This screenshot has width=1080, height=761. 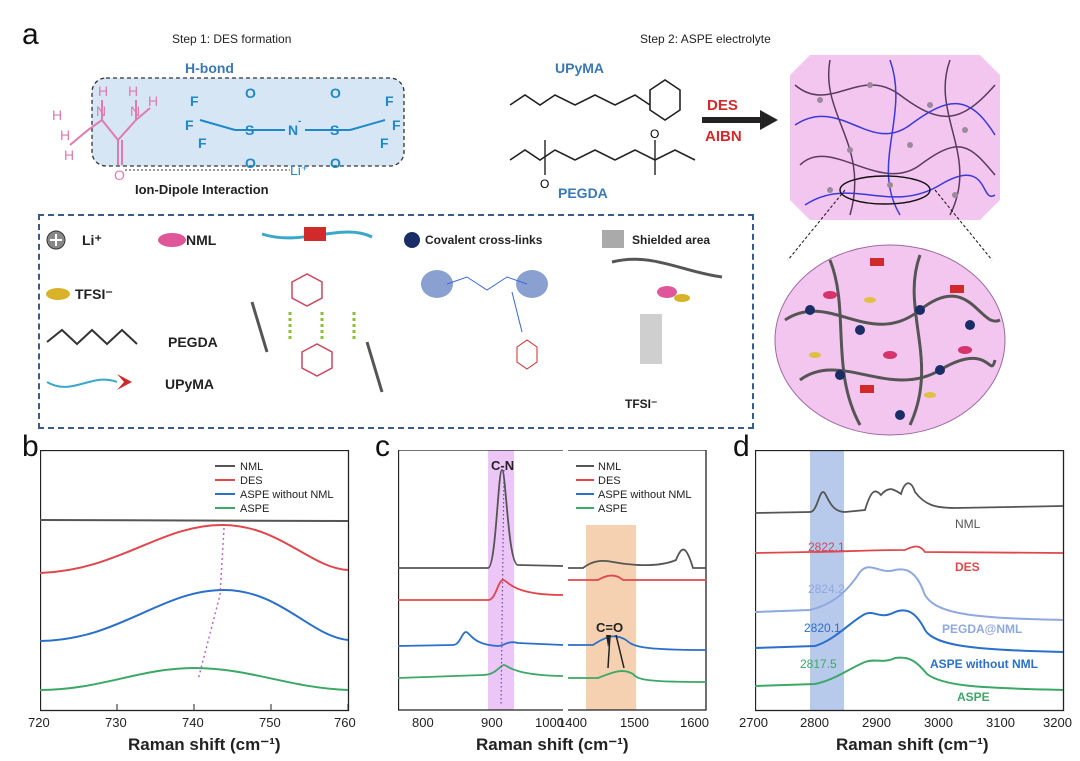 I want to click on chart-c-cn-label: C-N, so click(x=503, y=465).